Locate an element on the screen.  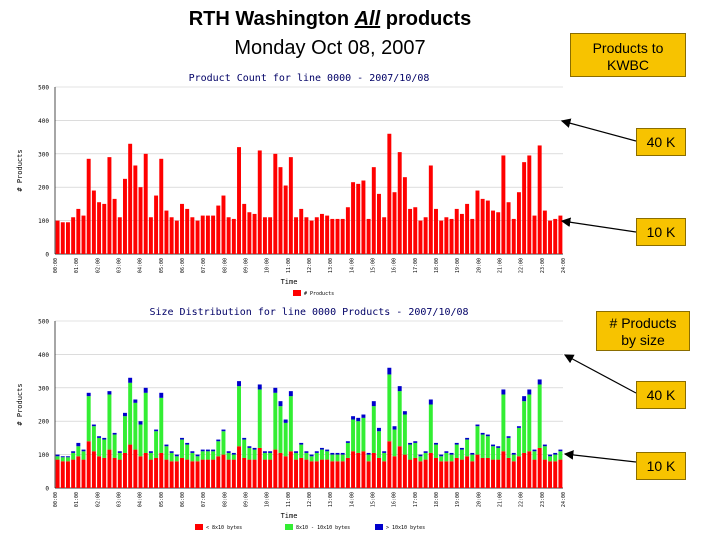
x-tick-label: 13:00 is located at coordinates (331, 265).